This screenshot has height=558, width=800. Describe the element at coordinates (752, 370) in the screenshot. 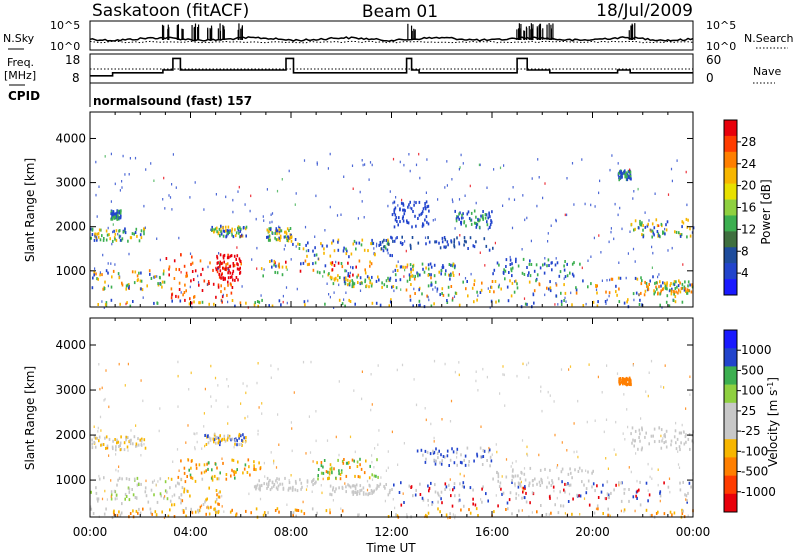

I see `colorbar-tick-label: 500` at that location.